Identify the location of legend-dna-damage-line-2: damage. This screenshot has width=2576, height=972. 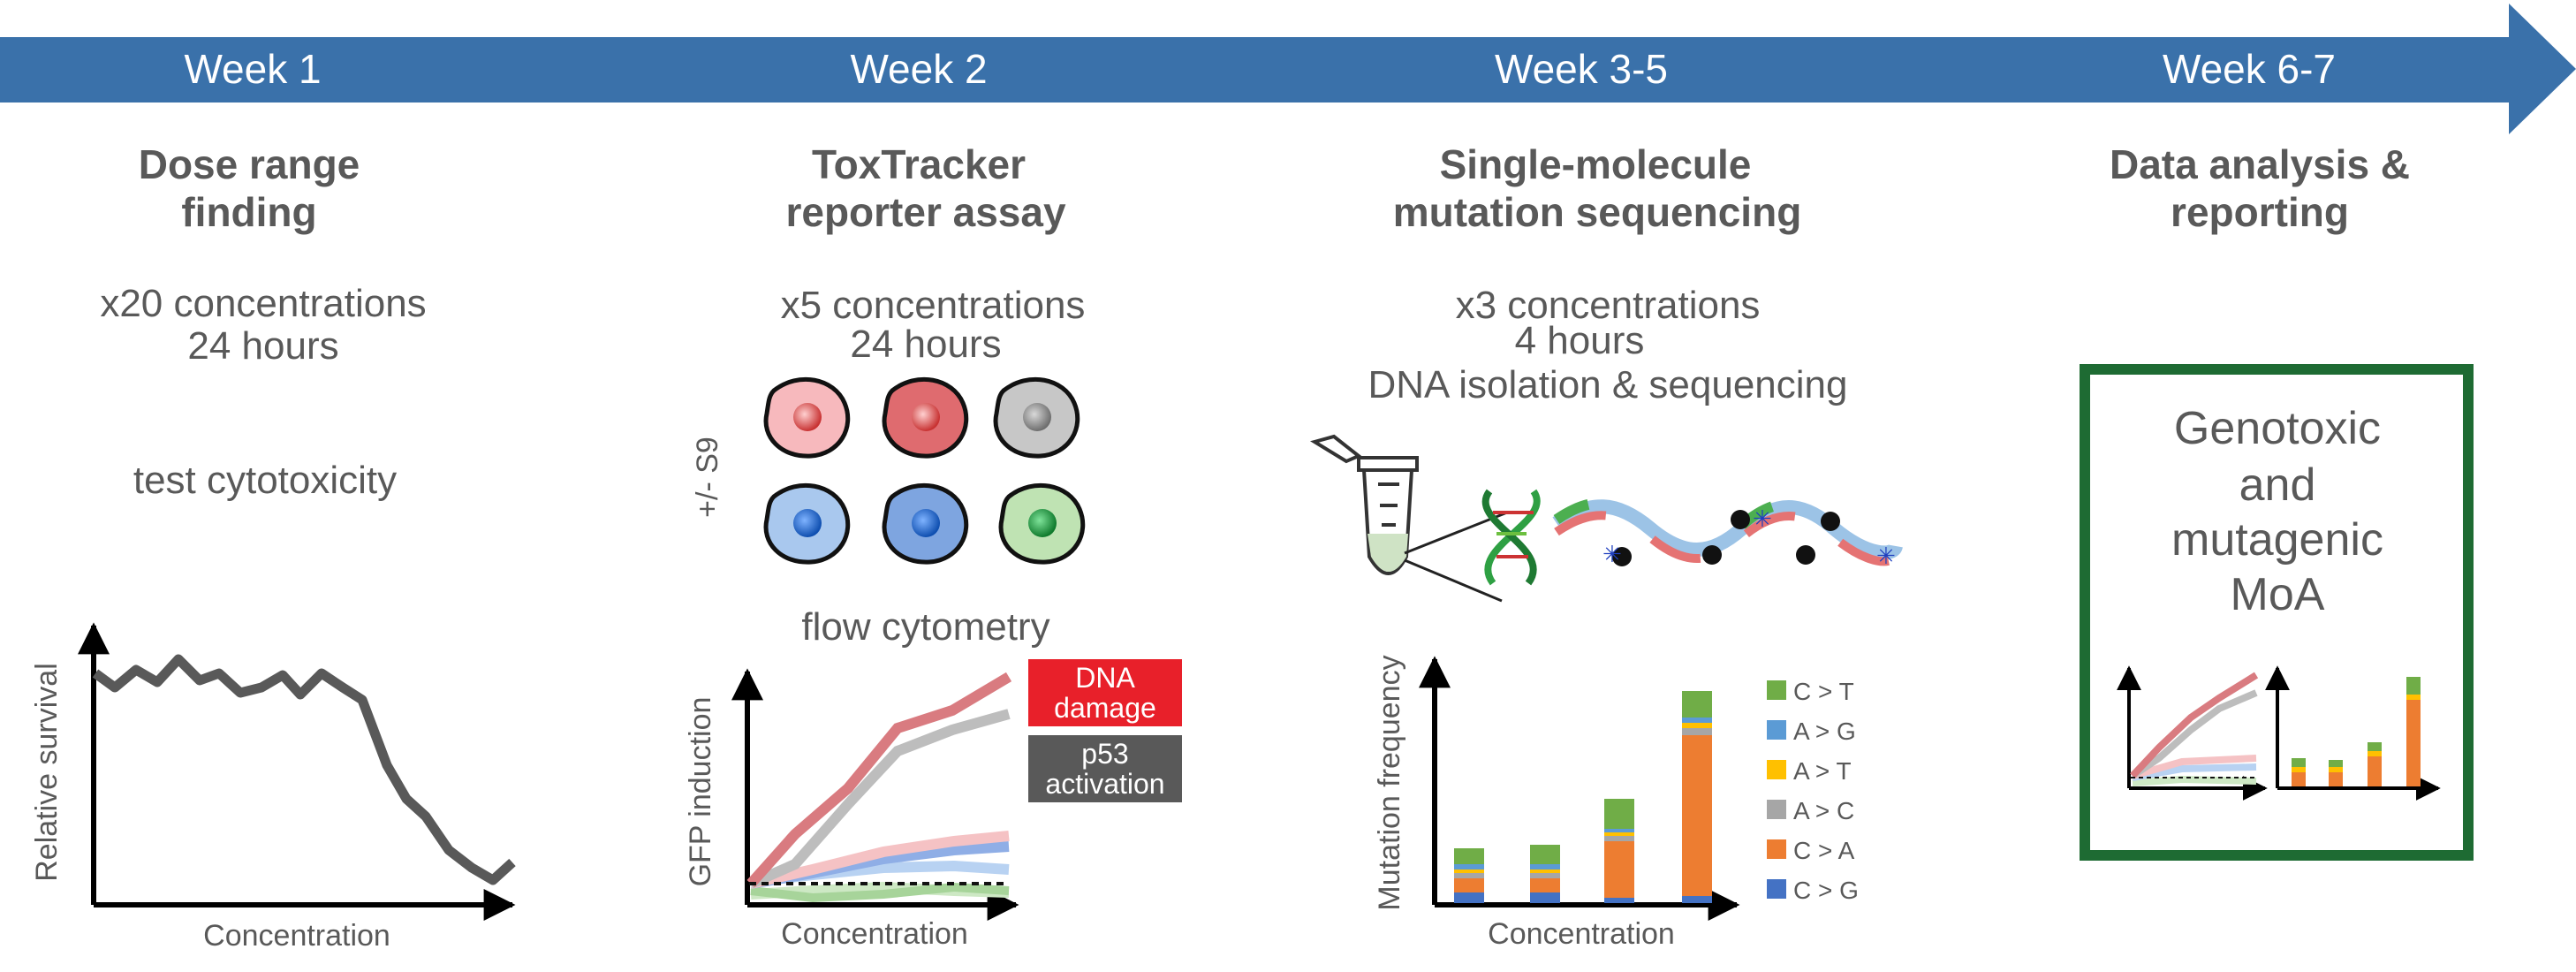
(1105, 708).